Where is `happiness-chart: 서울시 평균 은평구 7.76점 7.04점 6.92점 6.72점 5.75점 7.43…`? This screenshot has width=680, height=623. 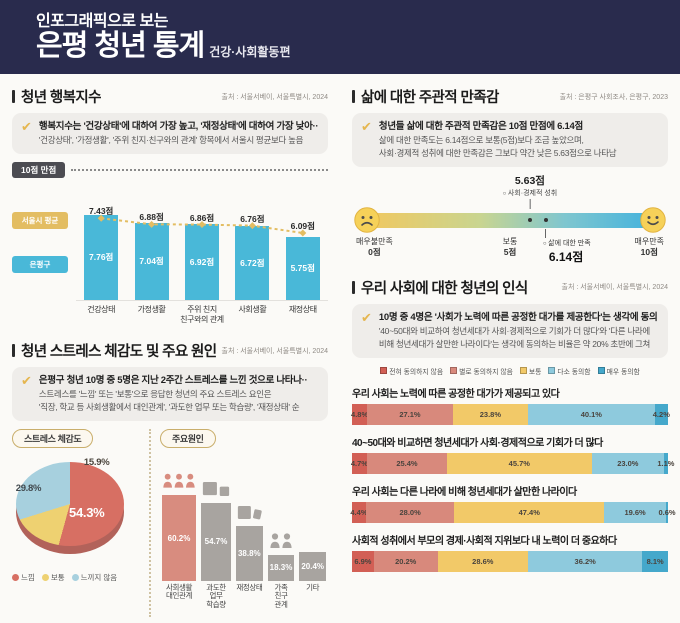 happiness-chart: 서울시 평균 은평구 7.76점 7.04점 6.92점 6.72점 5.75점 7.43… is located at coordinates (170, 262).